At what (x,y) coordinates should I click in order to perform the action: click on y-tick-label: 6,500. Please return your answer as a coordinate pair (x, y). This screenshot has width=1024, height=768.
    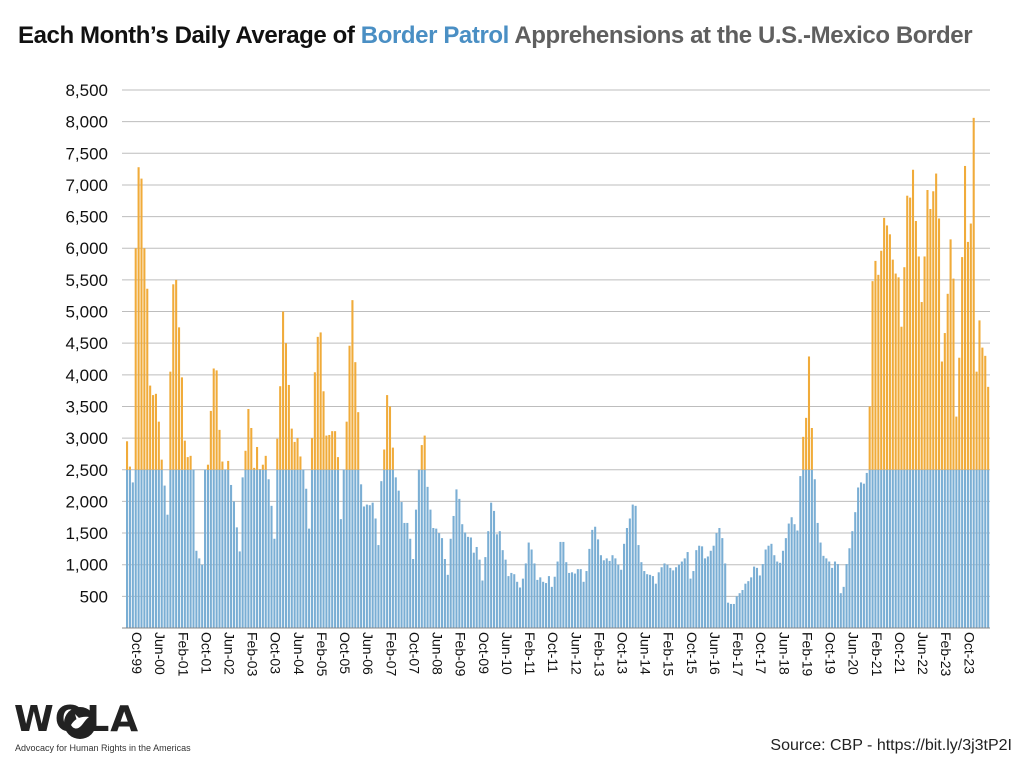
    Looking at the image, I should click on (86, 217).